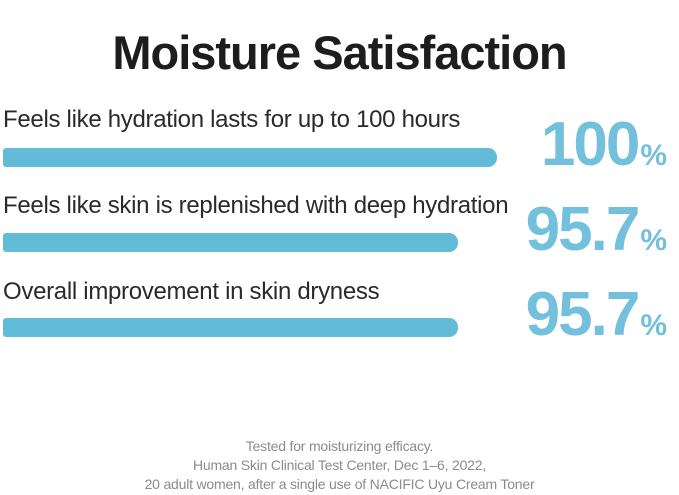 The height and width of the screenshot is (495, 679). What do you see at coordinates (339, 446) in the screenshot?
I see `footer-line-1: Tested for moisturizing efficacy.` at bounding box center [339, 446].